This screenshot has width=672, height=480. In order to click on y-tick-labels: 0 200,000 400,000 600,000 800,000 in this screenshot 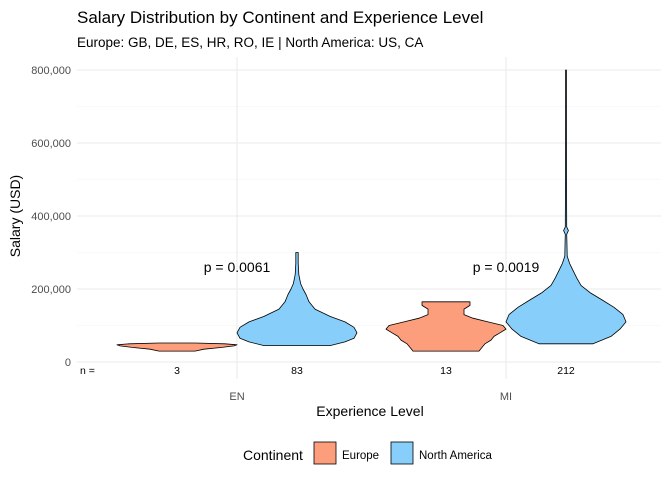, I will do `click(51, 217)`.